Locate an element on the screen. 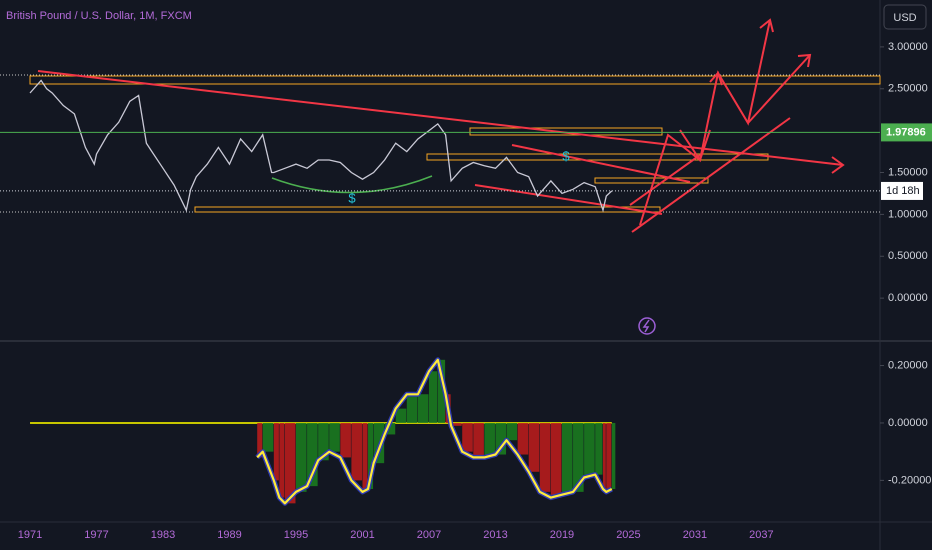 The height and width of the screenshot is (550, 932). x-tick-label: 1983 is located at coordinates (163, 535).